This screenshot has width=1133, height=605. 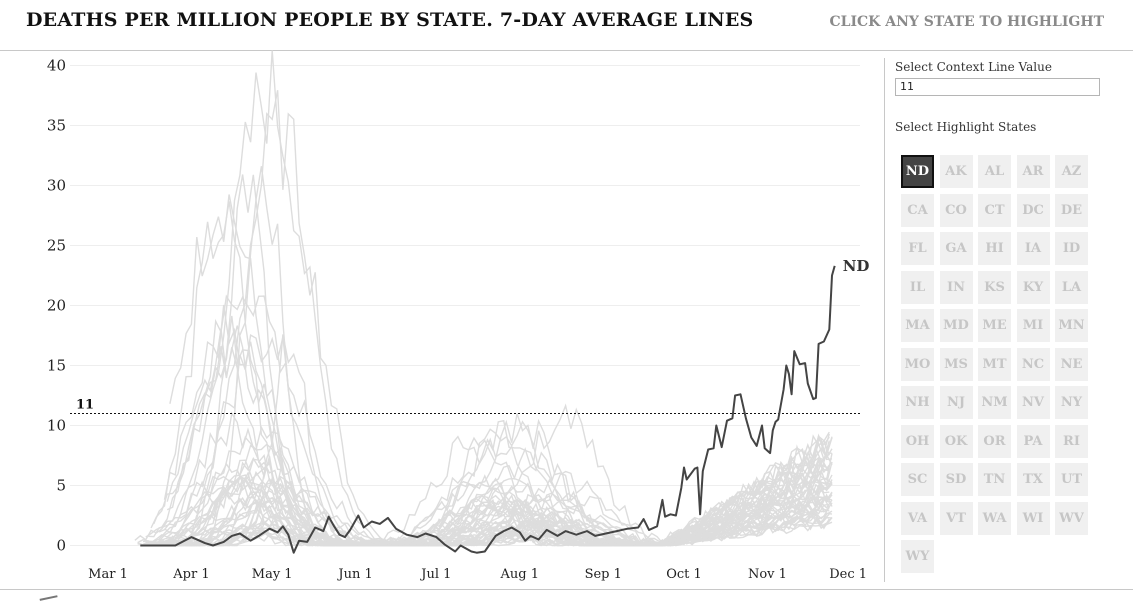 What do you see at coordinates (956, 248) in the screenshot?
I see `state-button-ga: GA` at bounding box center [956, 248].